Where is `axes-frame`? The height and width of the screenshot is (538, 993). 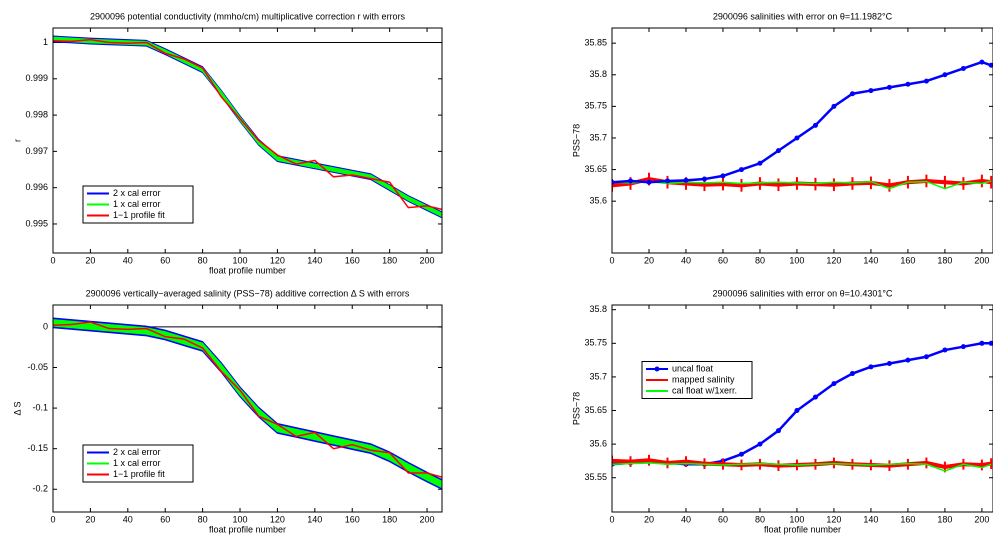 axes-frame is located at coordinates (802, 408).